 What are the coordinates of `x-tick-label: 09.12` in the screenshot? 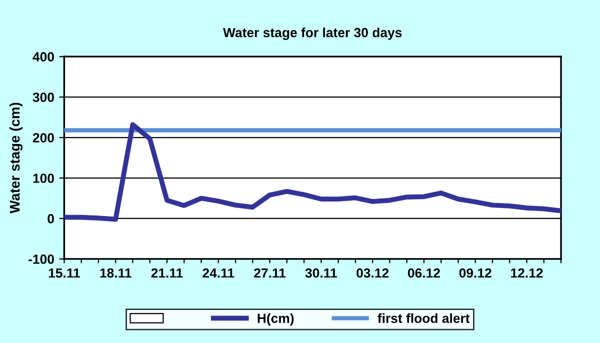 It's located at (475, 273).